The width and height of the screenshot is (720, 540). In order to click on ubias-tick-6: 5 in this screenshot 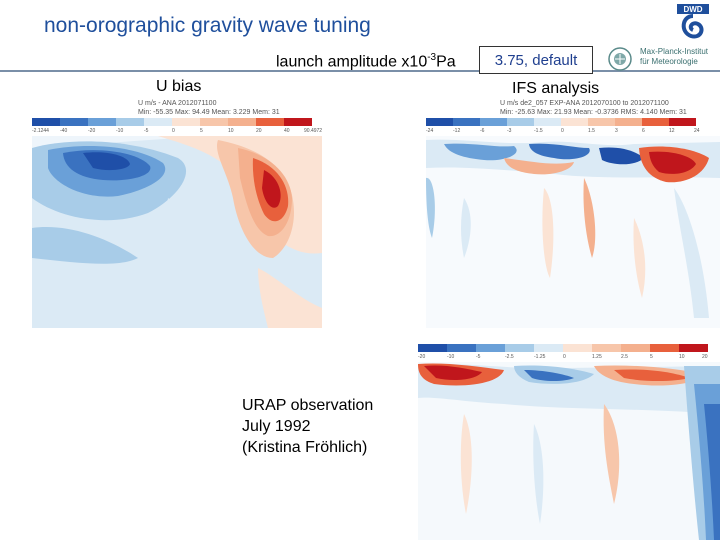, I will do `click(201, 131)`.